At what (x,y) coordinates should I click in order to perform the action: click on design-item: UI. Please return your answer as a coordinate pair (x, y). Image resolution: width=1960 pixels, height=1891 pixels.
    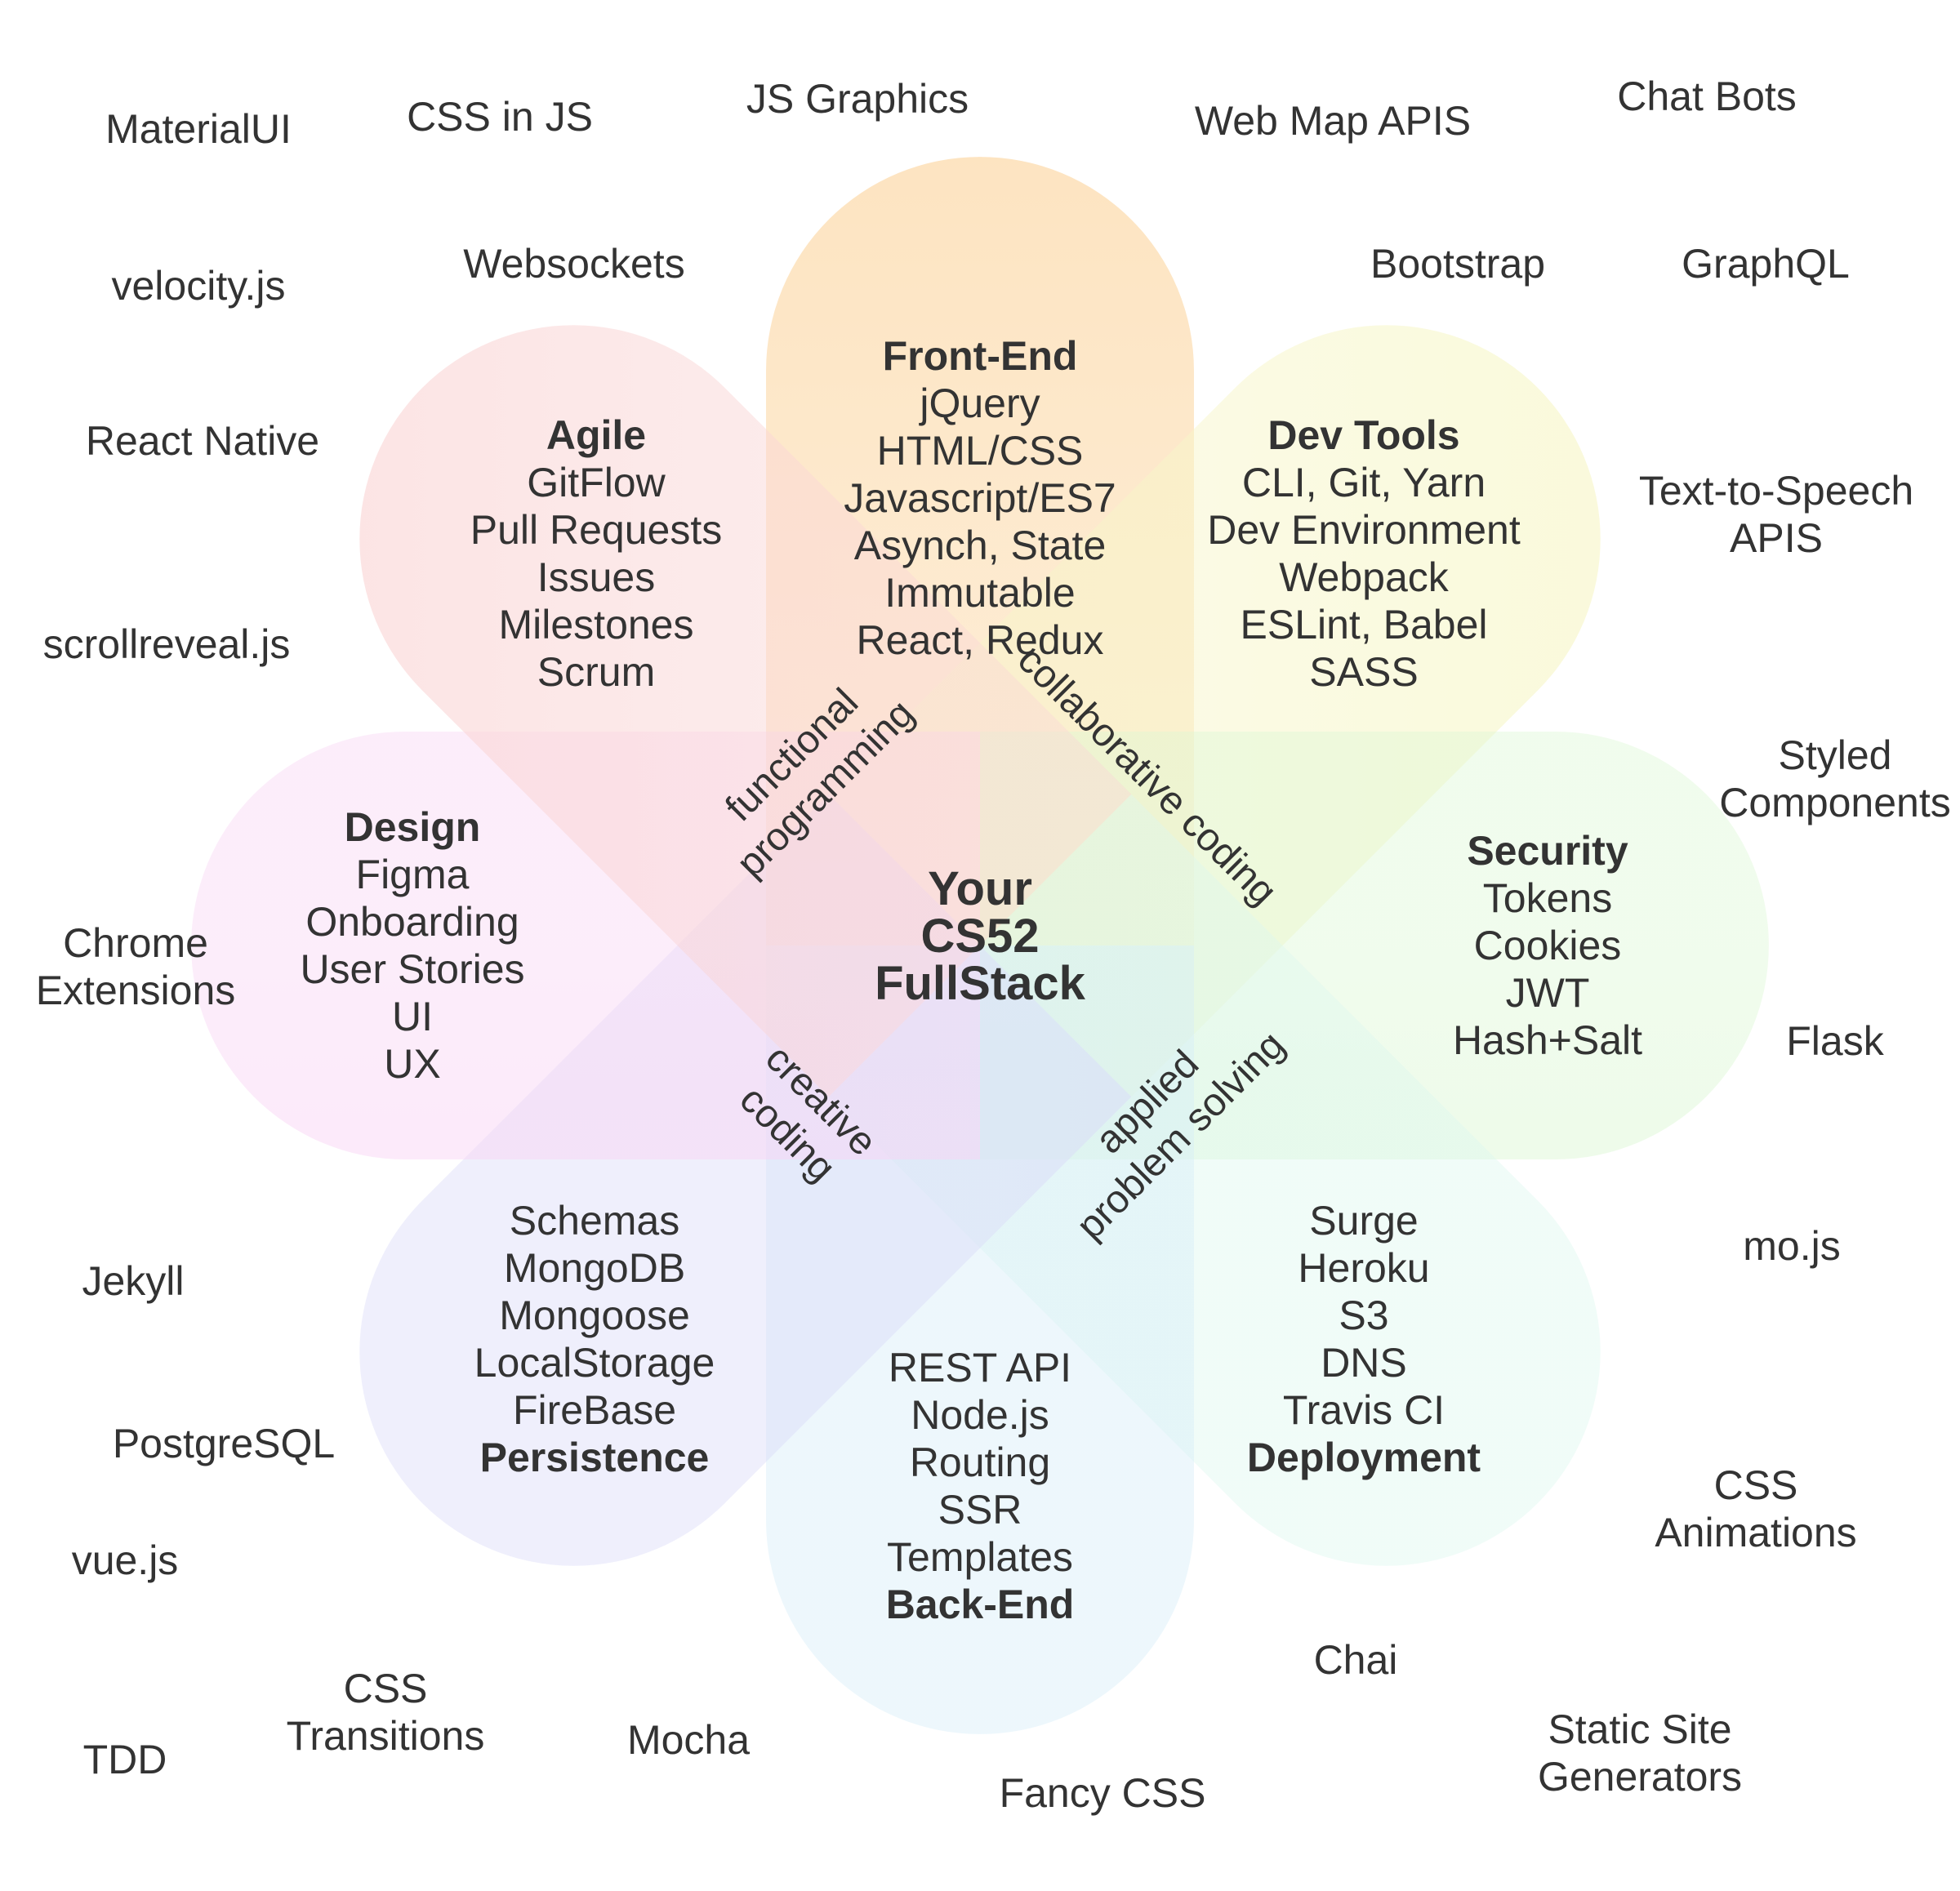
    Looking at the image, I should click on (412, 1016).